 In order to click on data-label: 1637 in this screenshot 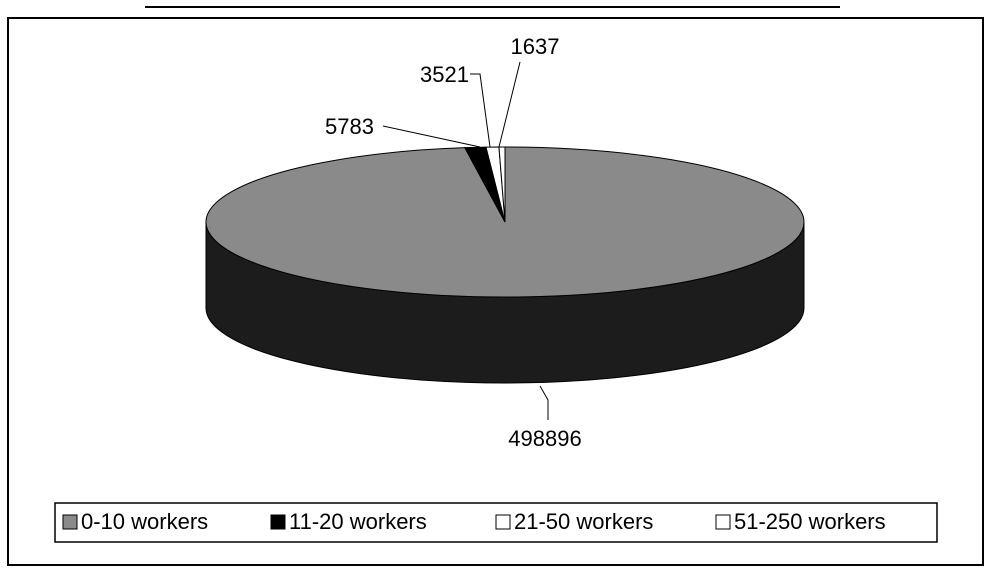, I will do `click(535, 46)`.